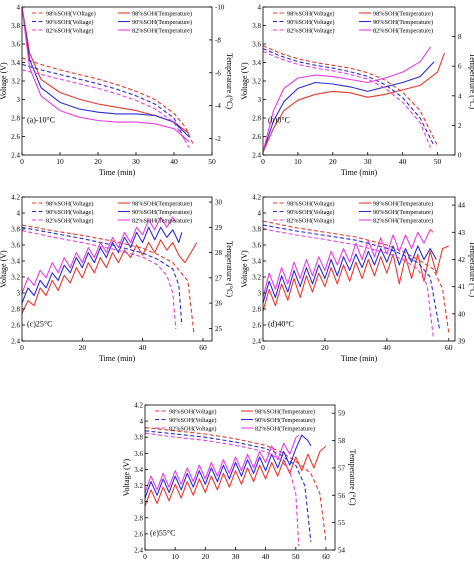  What do you see at coordinates (15, 63) in the screenshot?
I see `y-tick-label: 3.4` at bounding box center [15, 63].